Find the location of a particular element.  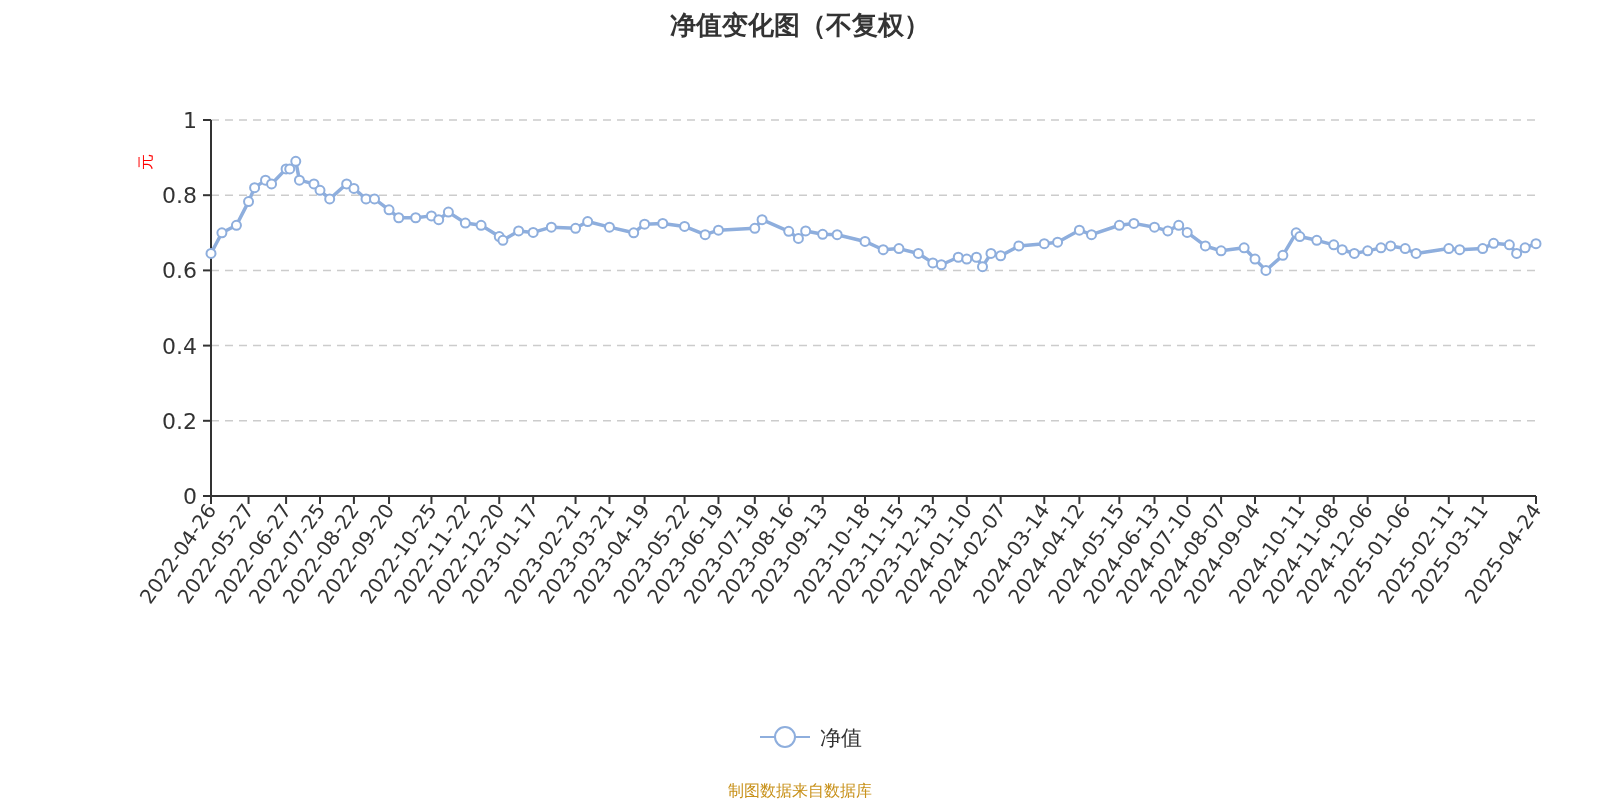

y-tick-label: 0.2 is located at coordinates (179, 421).